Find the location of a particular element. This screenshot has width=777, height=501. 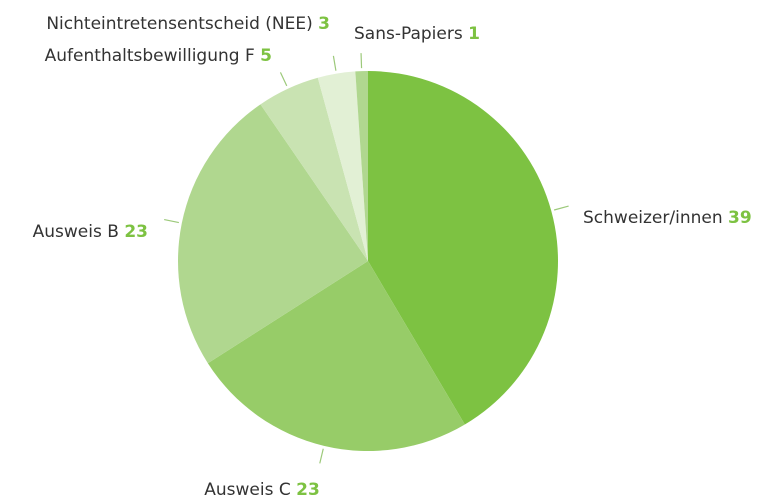

slice-value: 39 is located at coordinates (740, 218).